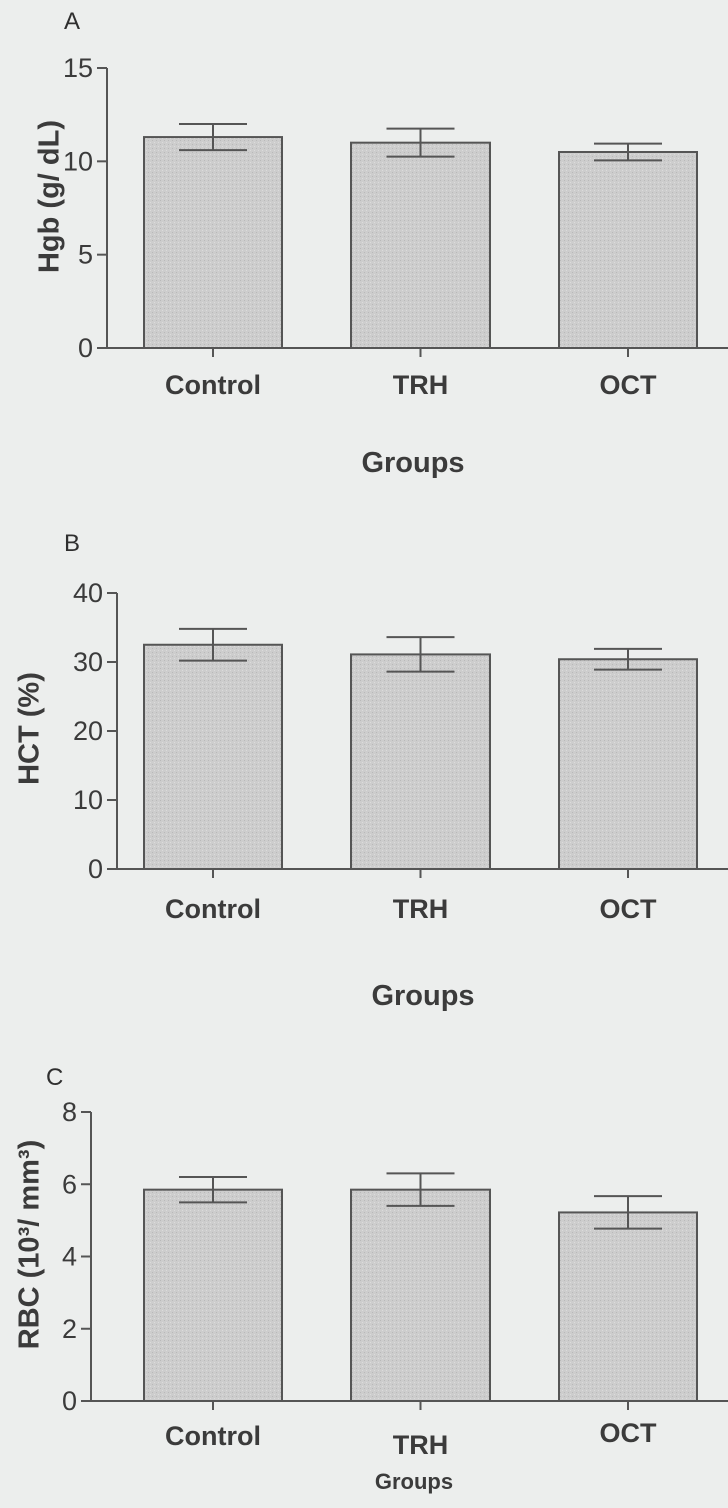  I want to click on y-tick-label: 6, so click(69, 1184).